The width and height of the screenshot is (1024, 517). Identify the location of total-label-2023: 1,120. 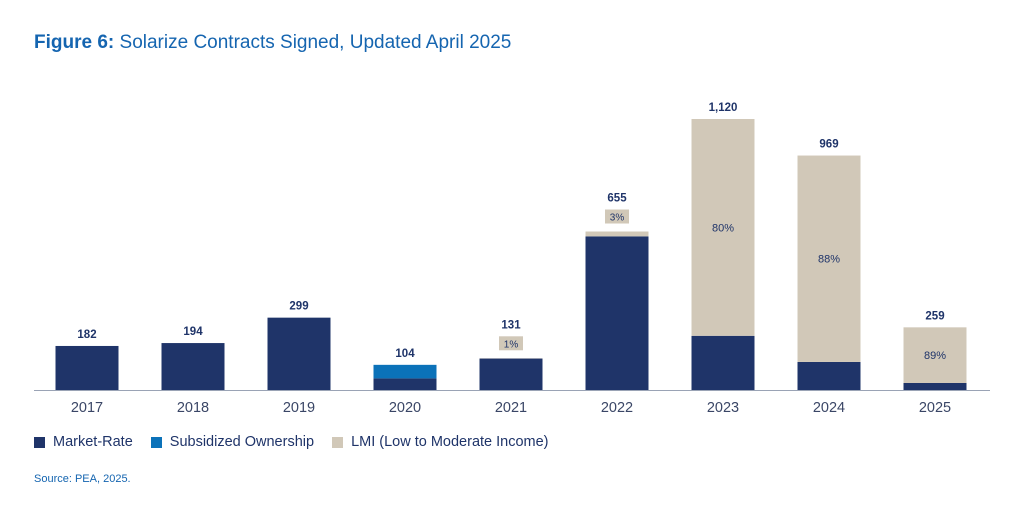
(723, 108).